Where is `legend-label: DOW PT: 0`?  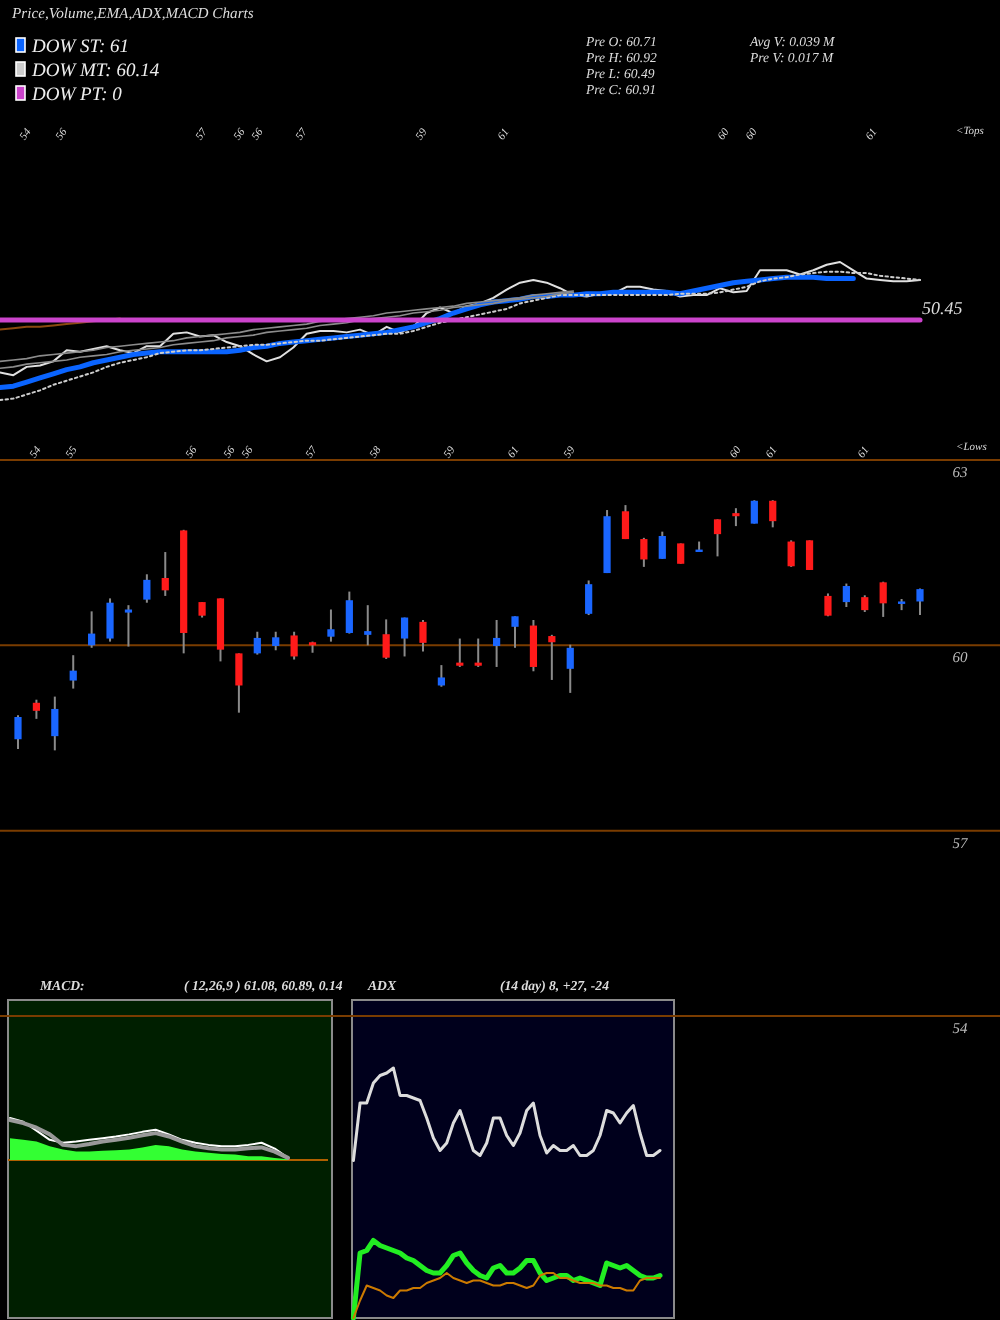
legend-label: DOW PT: 0 is located at coordinates (76, 96).